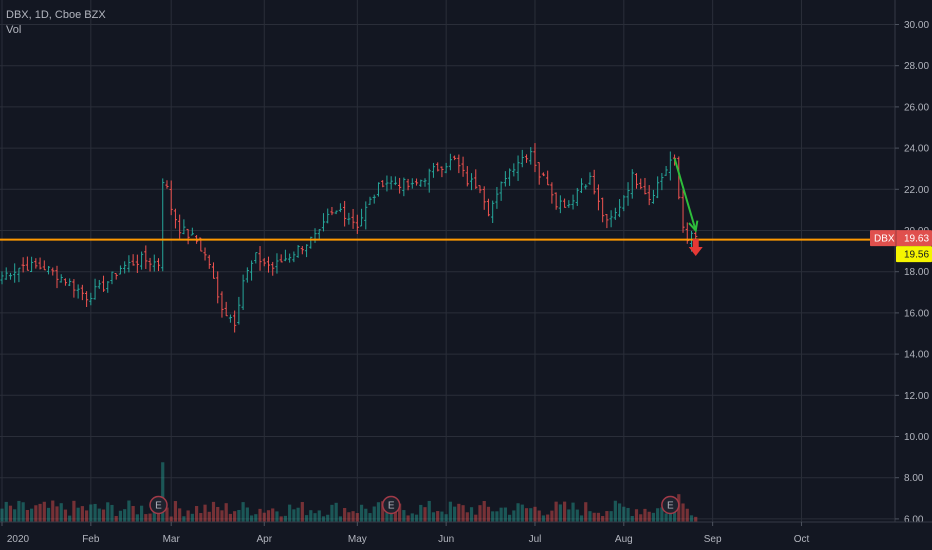  Describe the element at coordinates (916, 272) in the screenshot. I see `price-tick-label: 18.00` at that location.